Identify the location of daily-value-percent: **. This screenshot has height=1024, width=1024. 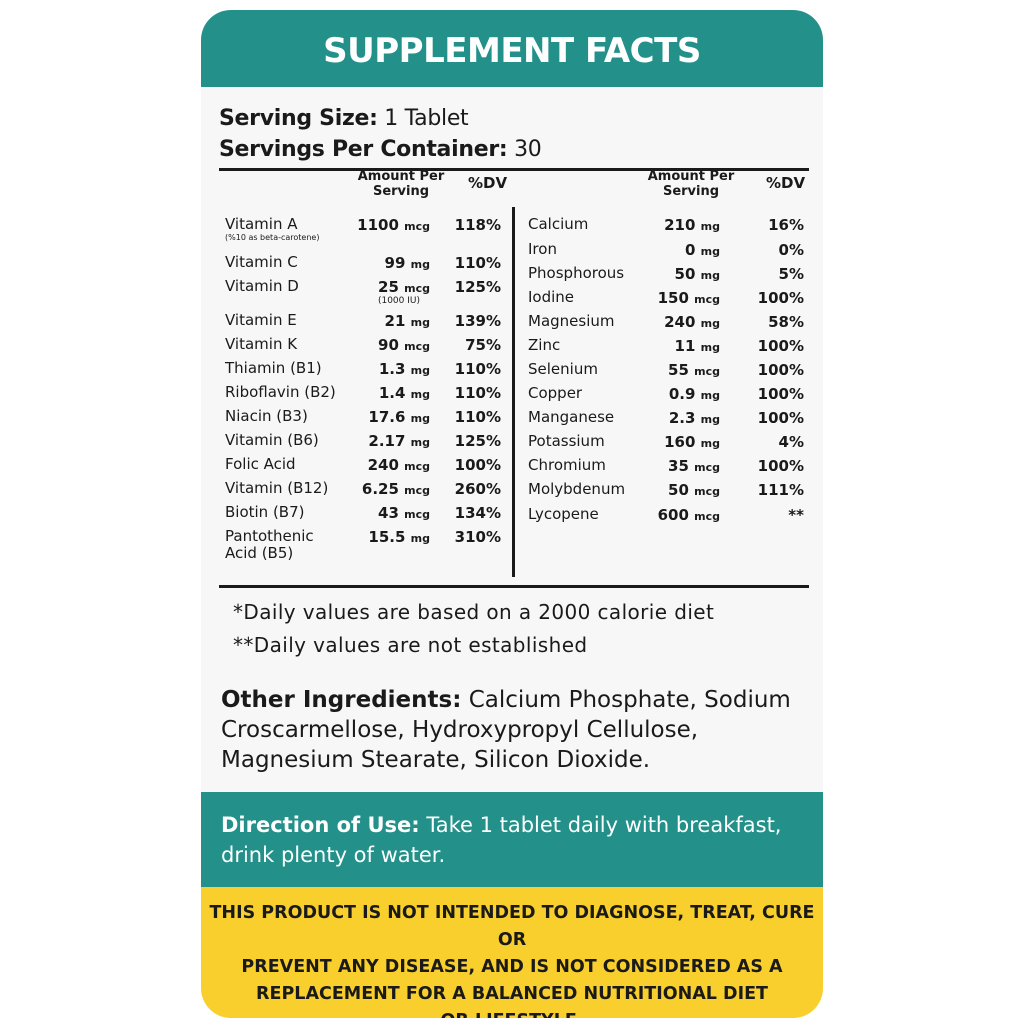
(796, 515).